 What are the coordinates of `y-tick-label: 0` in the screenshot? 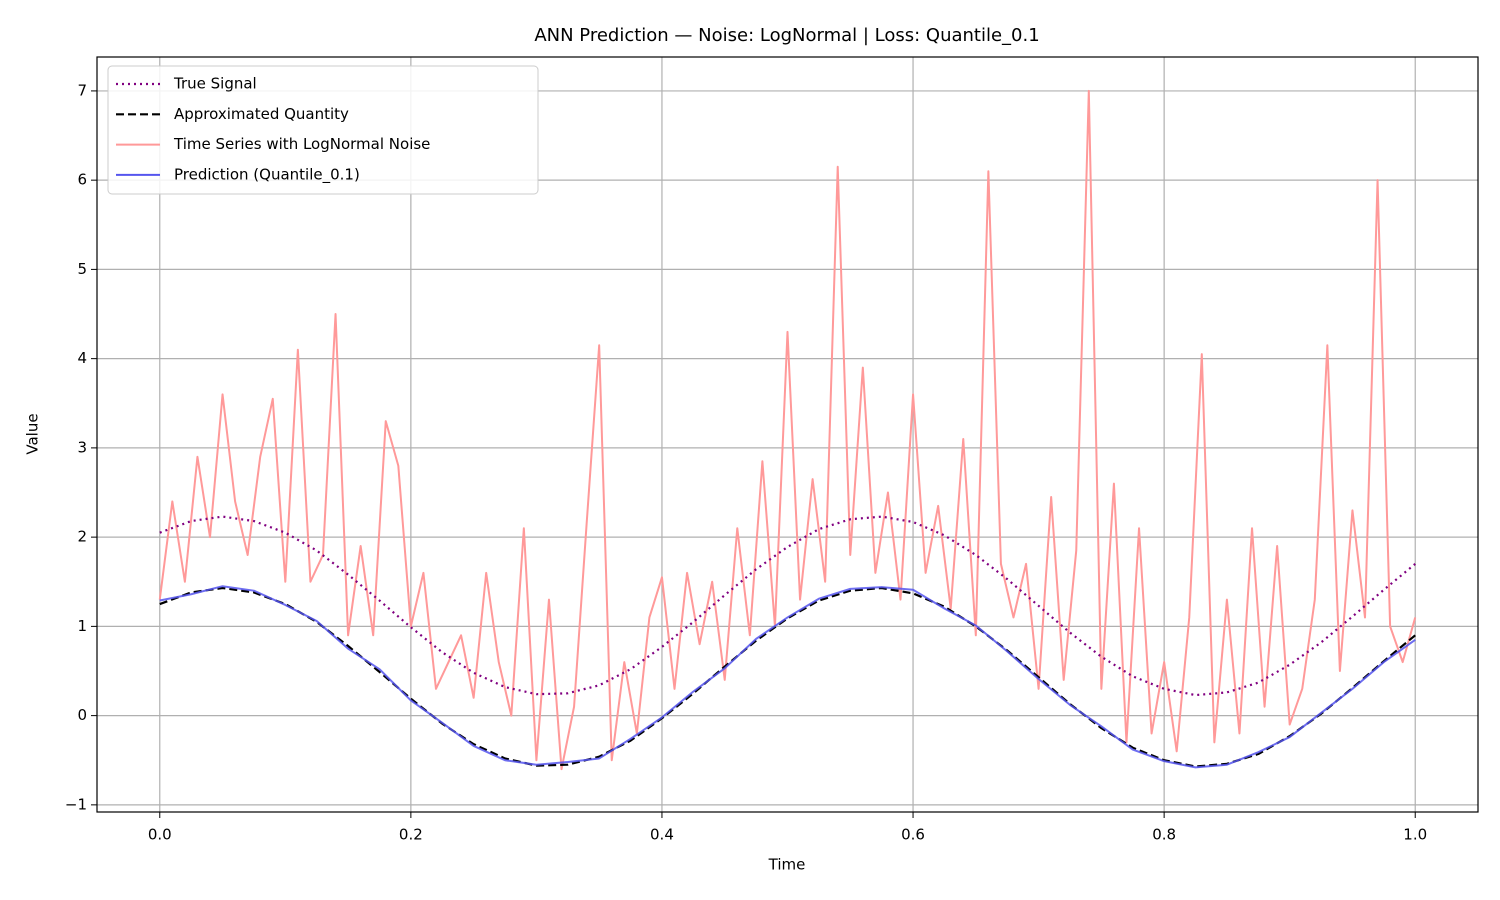 It's located at (82, 715).